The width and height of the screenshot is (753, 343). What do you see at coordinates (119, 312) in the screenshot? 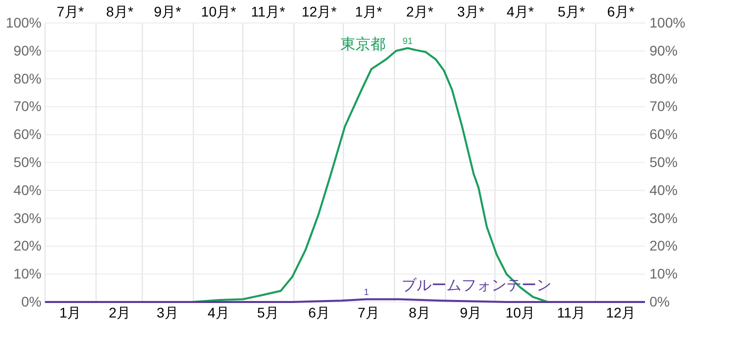
I see `x-tick-label: 2月` at bounding box center [119, 312].